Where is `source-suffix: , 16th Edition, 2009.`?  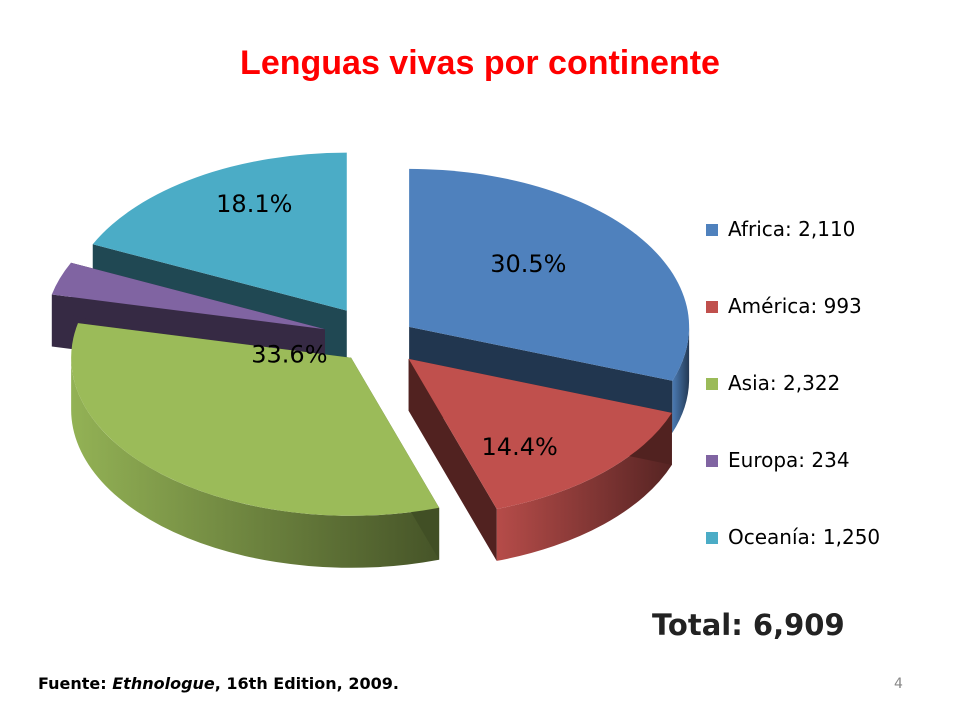
source-suffix: , 16th Edition, 2009. is located at coordinates (306, 683).